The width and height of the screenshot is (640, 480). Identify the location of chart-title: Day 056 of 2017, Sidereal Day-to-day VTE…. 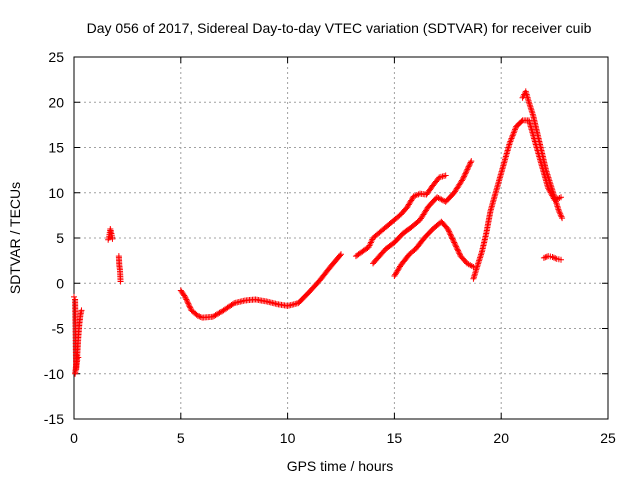
(339, 28).